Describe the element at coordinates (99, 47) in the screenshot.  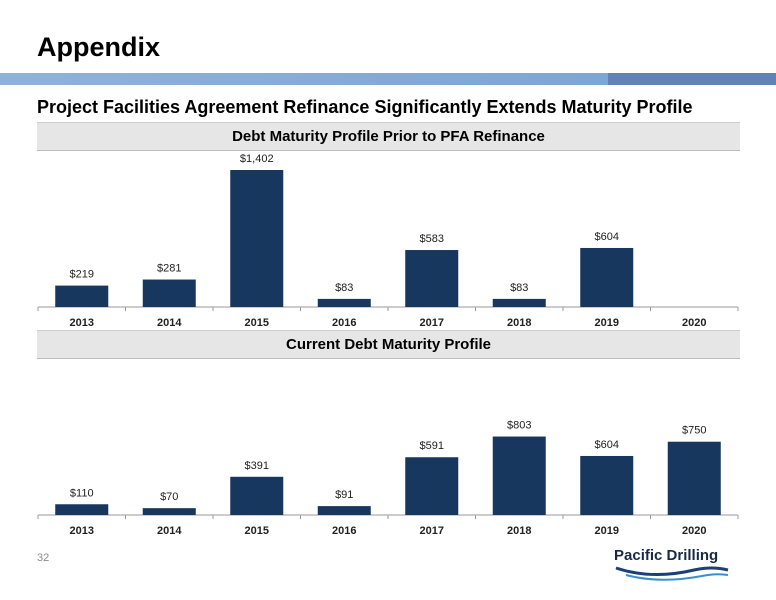
I see `page-title: Appendix` at that location.